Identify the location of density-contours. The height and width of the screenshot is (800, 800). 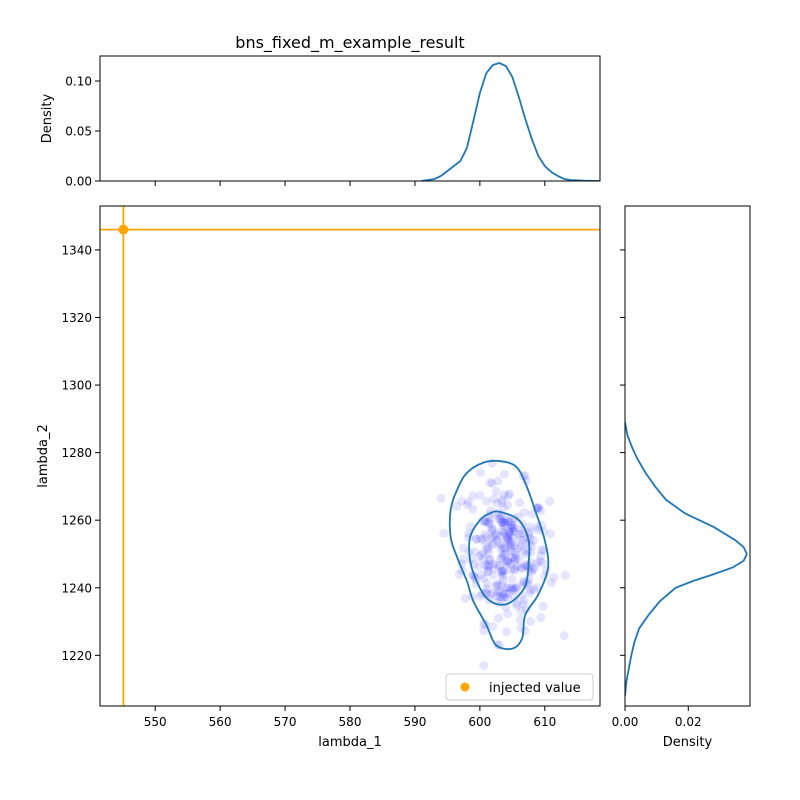
(499, 554).